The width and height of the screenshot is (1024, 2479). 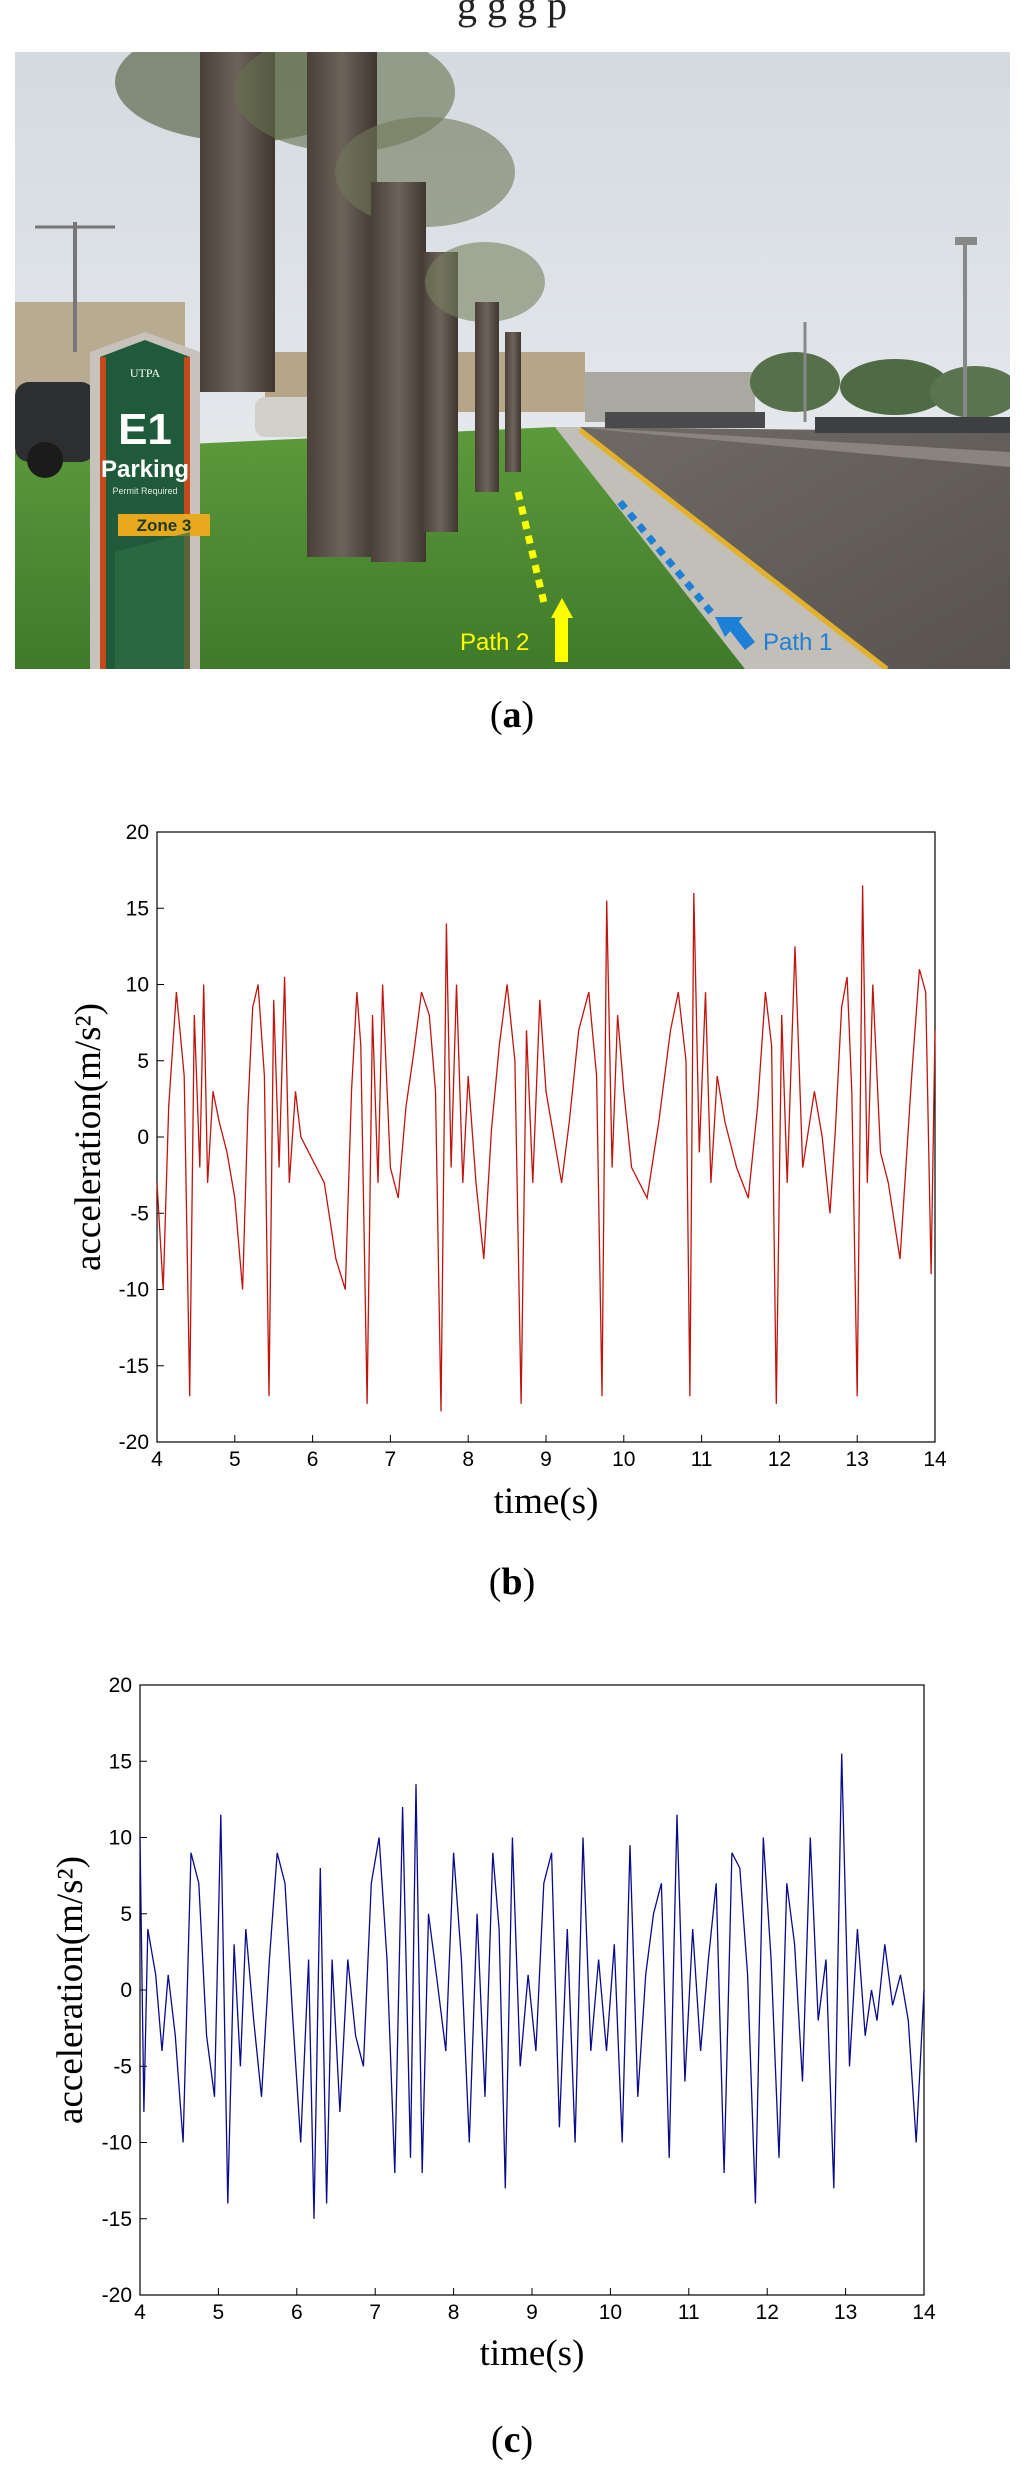 What do you see at coordinates (532, 1986) in the screenshot?
I see `chart-c-series-line` at bounding box center [532, 1986].